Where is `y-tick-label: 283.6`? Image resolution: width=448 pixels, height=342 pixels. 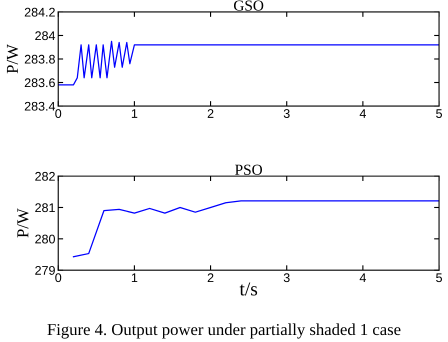 y-tick-label: 283.6 is located at coordinates (39, 83).